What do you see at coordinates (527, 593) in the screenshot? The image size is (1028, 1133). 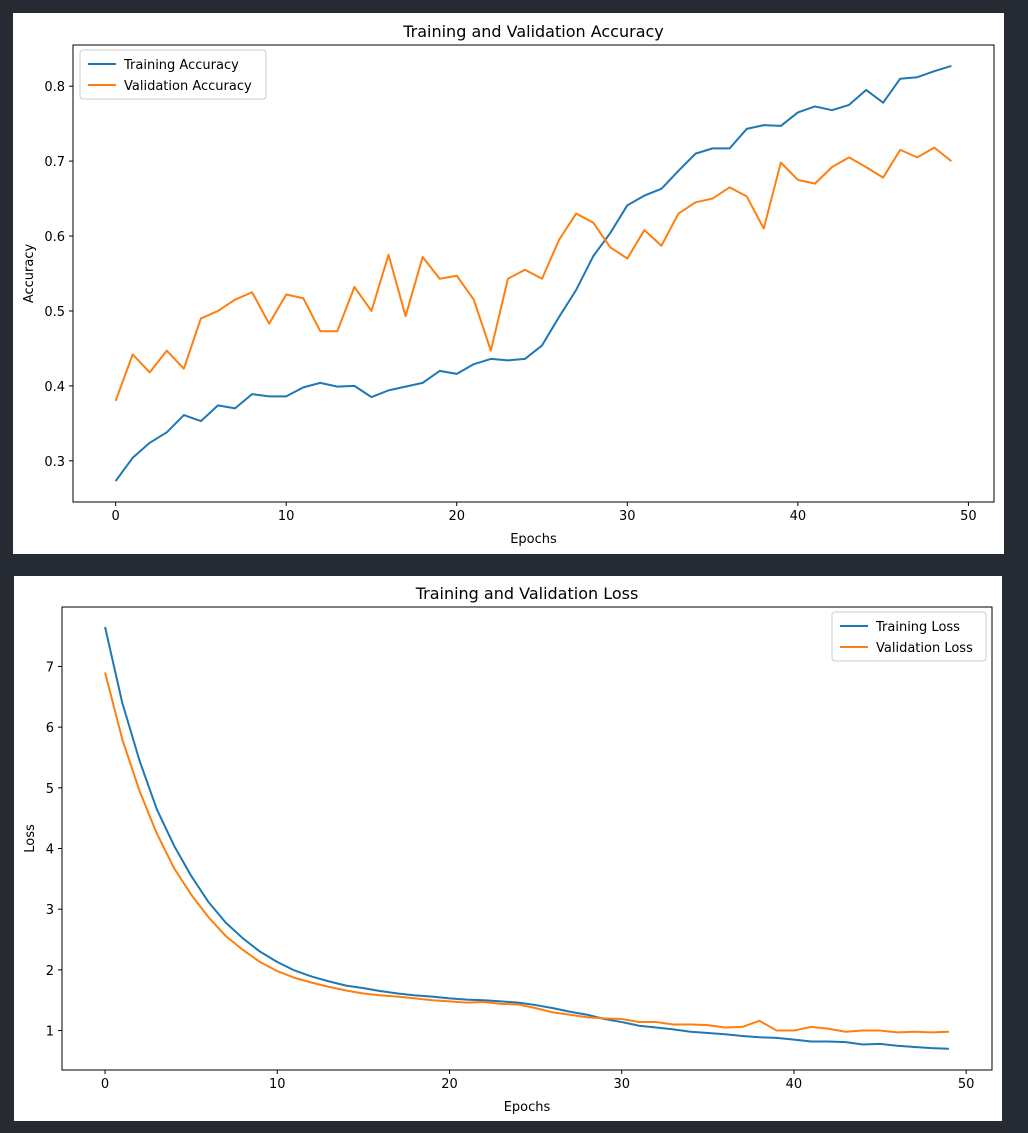 I see `loss-chart-title: Training and Validation Loss` at bounding box center [527, 593].